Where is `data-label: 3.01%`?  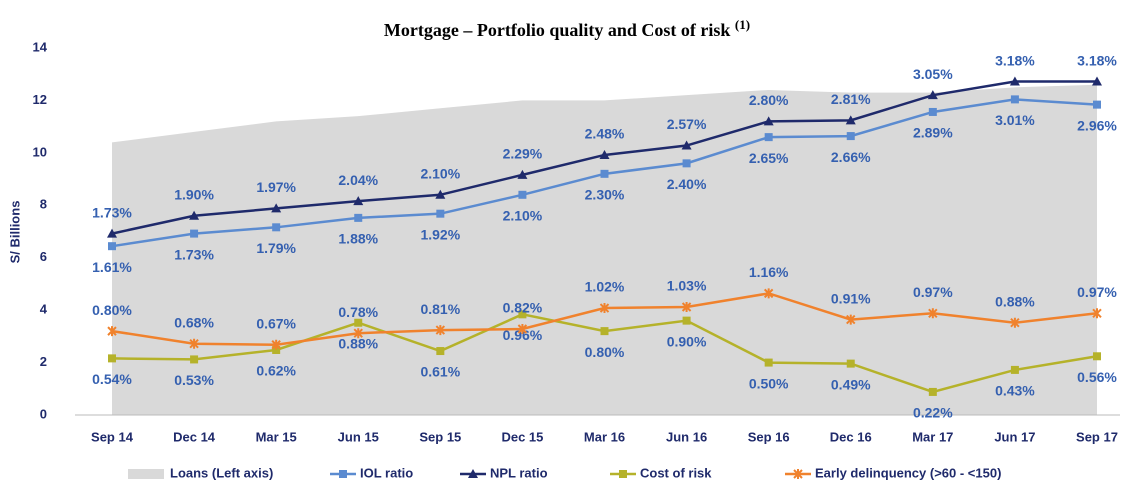 data-label: 3.01% is located at coordinates (1015, 120).